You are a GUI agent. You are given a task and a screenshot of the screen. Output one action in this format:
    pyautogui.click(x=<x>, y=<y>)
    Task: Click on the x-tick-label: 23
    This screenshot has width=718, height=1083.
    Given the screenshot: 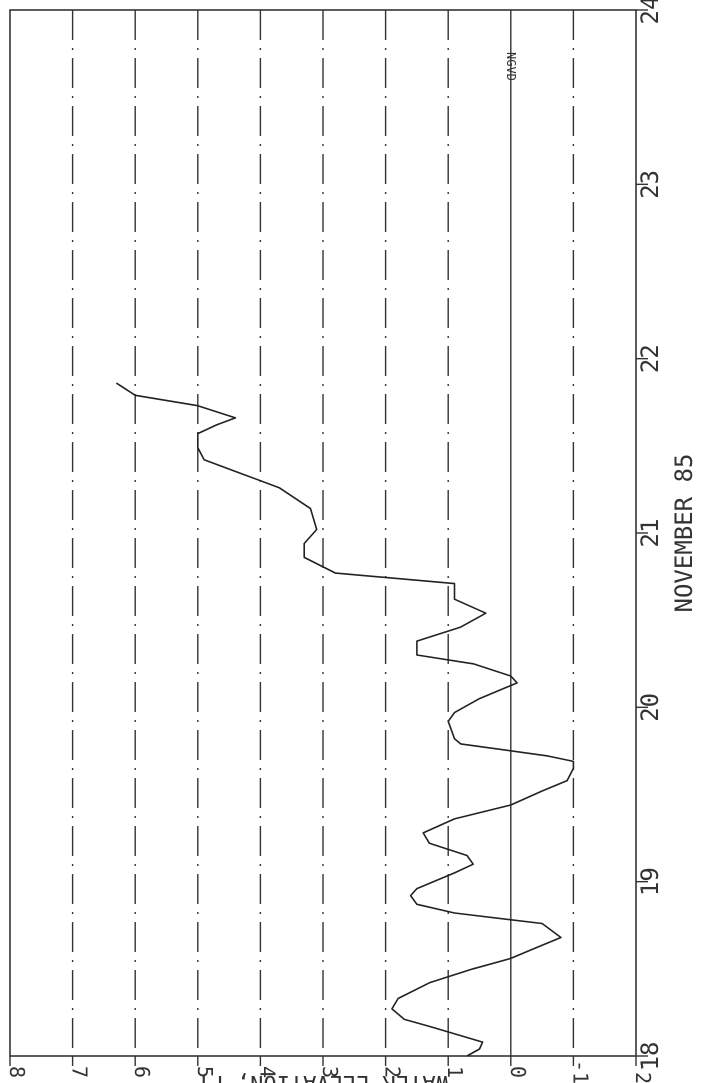 What is the action you would take?
    pyautogui.click(x=650, y=184)
    